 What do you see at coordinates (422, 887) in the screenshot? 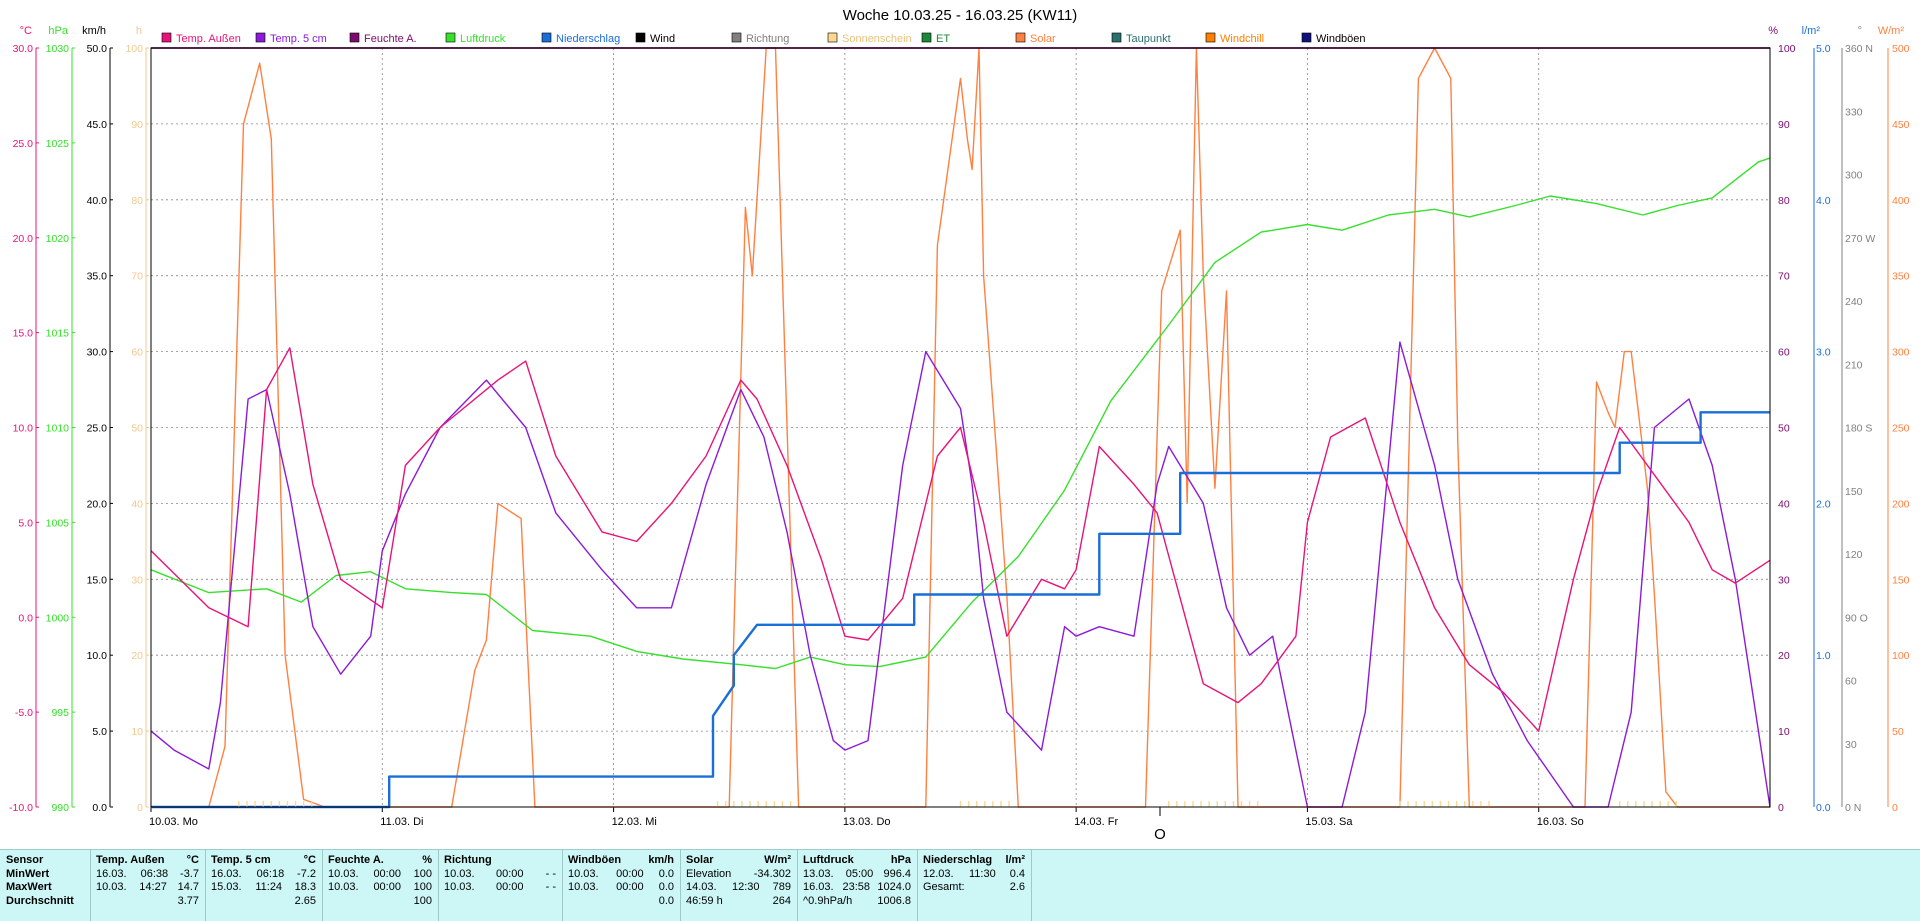
I see `stats-cell: 100` at bounding box center [422, 887].